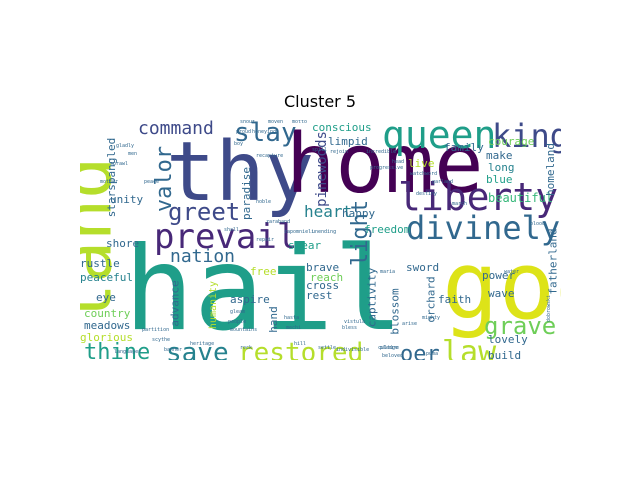  I want to click on word-peaceful: peaceful, so click(106, 277).